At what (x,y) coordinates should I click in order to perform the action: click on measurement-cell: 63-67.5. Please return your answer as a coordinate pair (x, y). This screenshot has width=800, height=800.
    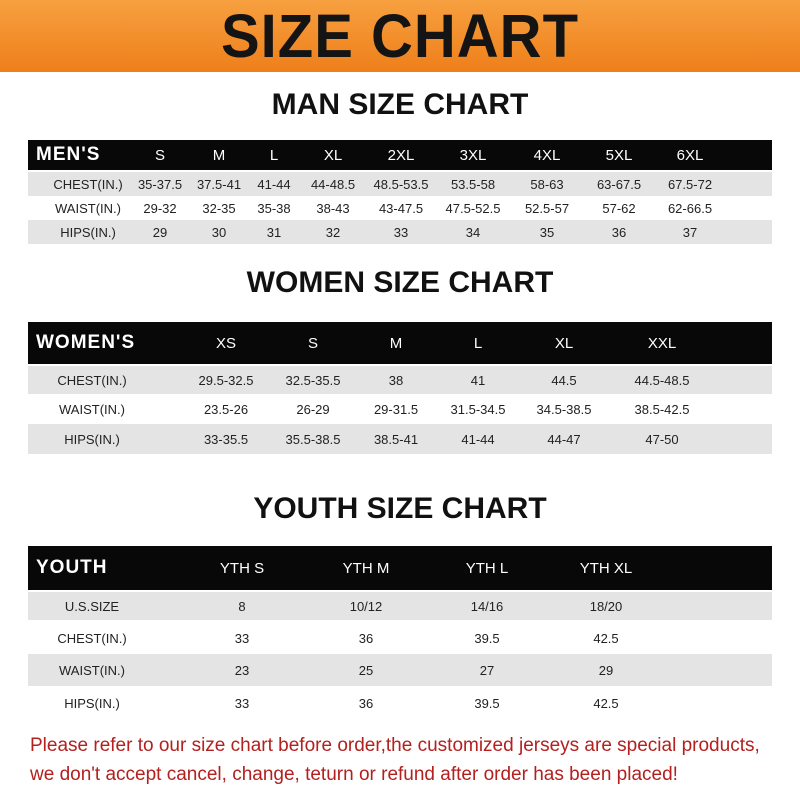
    Looking at the image, I should click on (619, 184).